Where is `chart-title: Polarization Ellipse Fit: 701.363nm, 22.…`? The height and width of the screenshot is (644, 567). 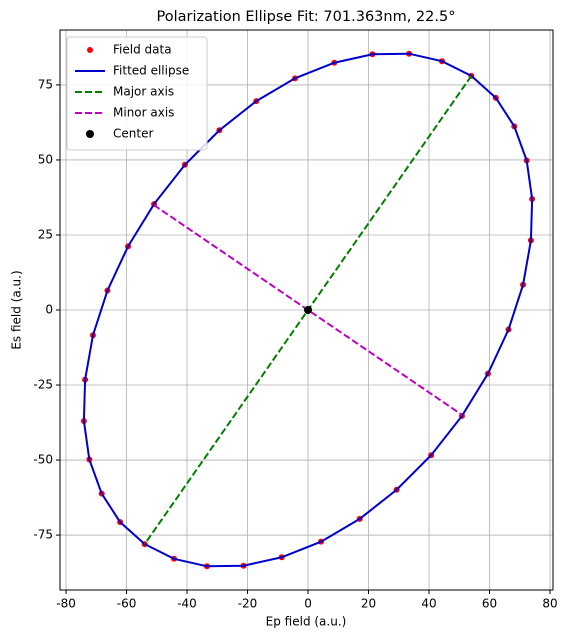 chart-title: Polarization Ellipse Fit: 701.363nm, 22.… is located at coordinates (306, 17).